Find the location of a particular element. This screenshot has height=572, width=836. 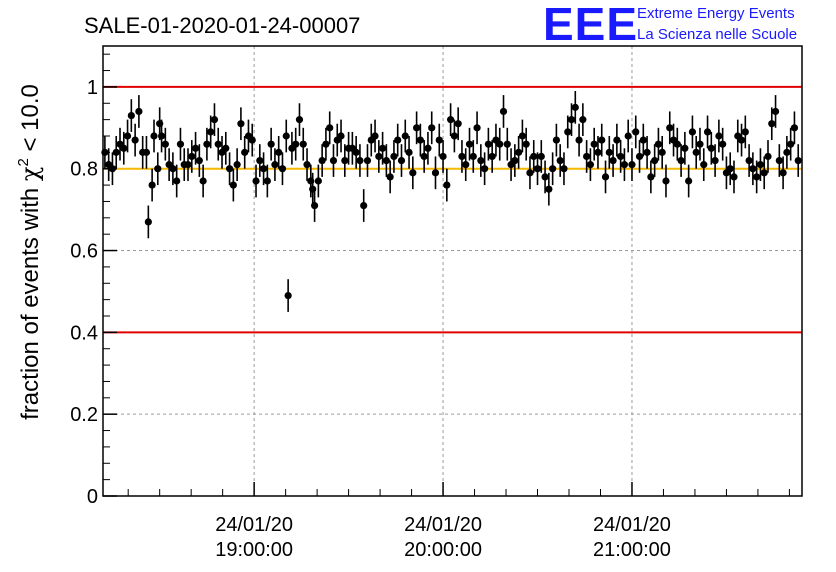

y-axis-title-chi: χ is located at coordinates (30, 173).